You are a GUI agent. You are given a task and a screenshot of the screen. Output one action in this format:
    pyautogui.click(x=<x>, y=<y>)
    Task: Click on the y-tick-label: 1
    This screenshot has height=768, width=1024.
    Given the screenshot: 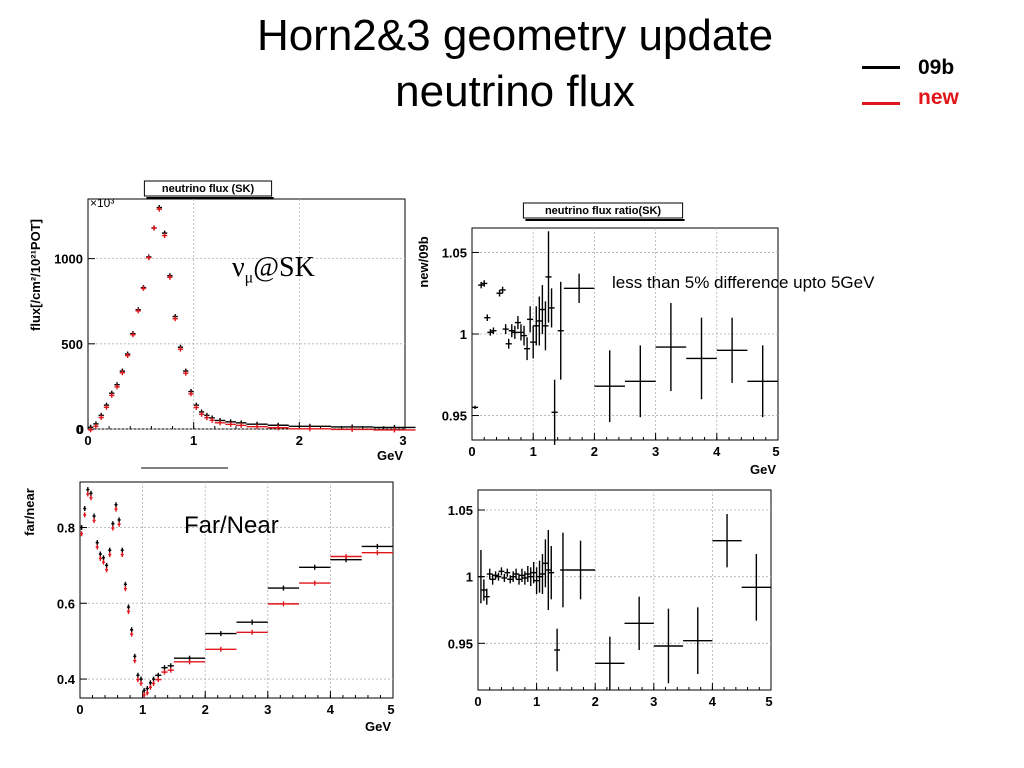 What is the action you would take?
    pyautogui.click(x=469, y=577)
    